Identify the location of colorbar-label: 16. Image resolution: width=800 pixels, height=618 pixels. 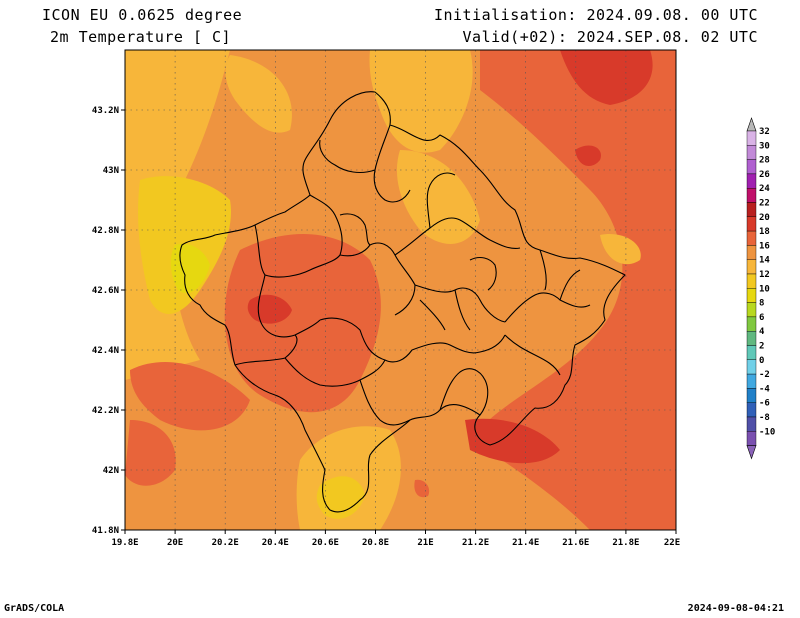
(764, 246).